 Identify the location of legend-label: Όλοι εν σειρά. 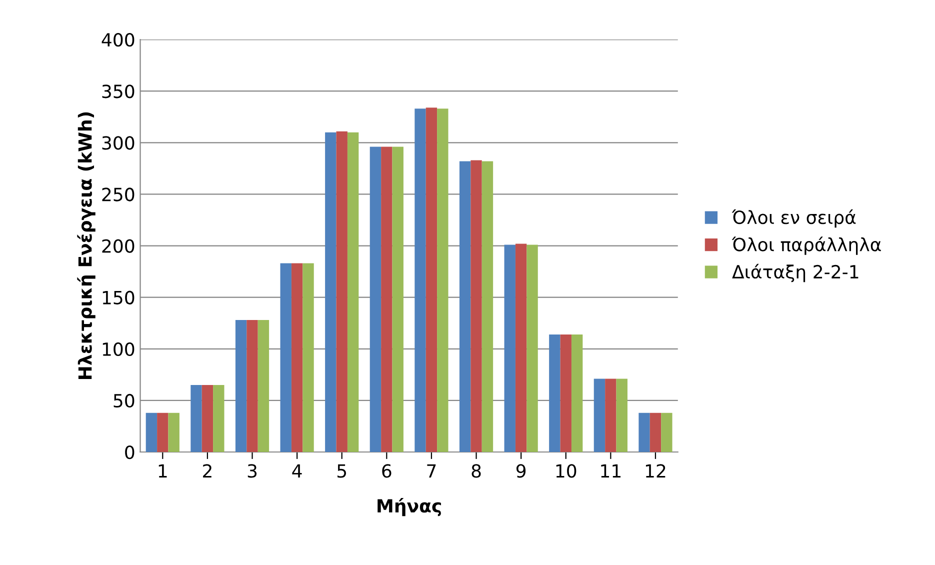
(794, 218).